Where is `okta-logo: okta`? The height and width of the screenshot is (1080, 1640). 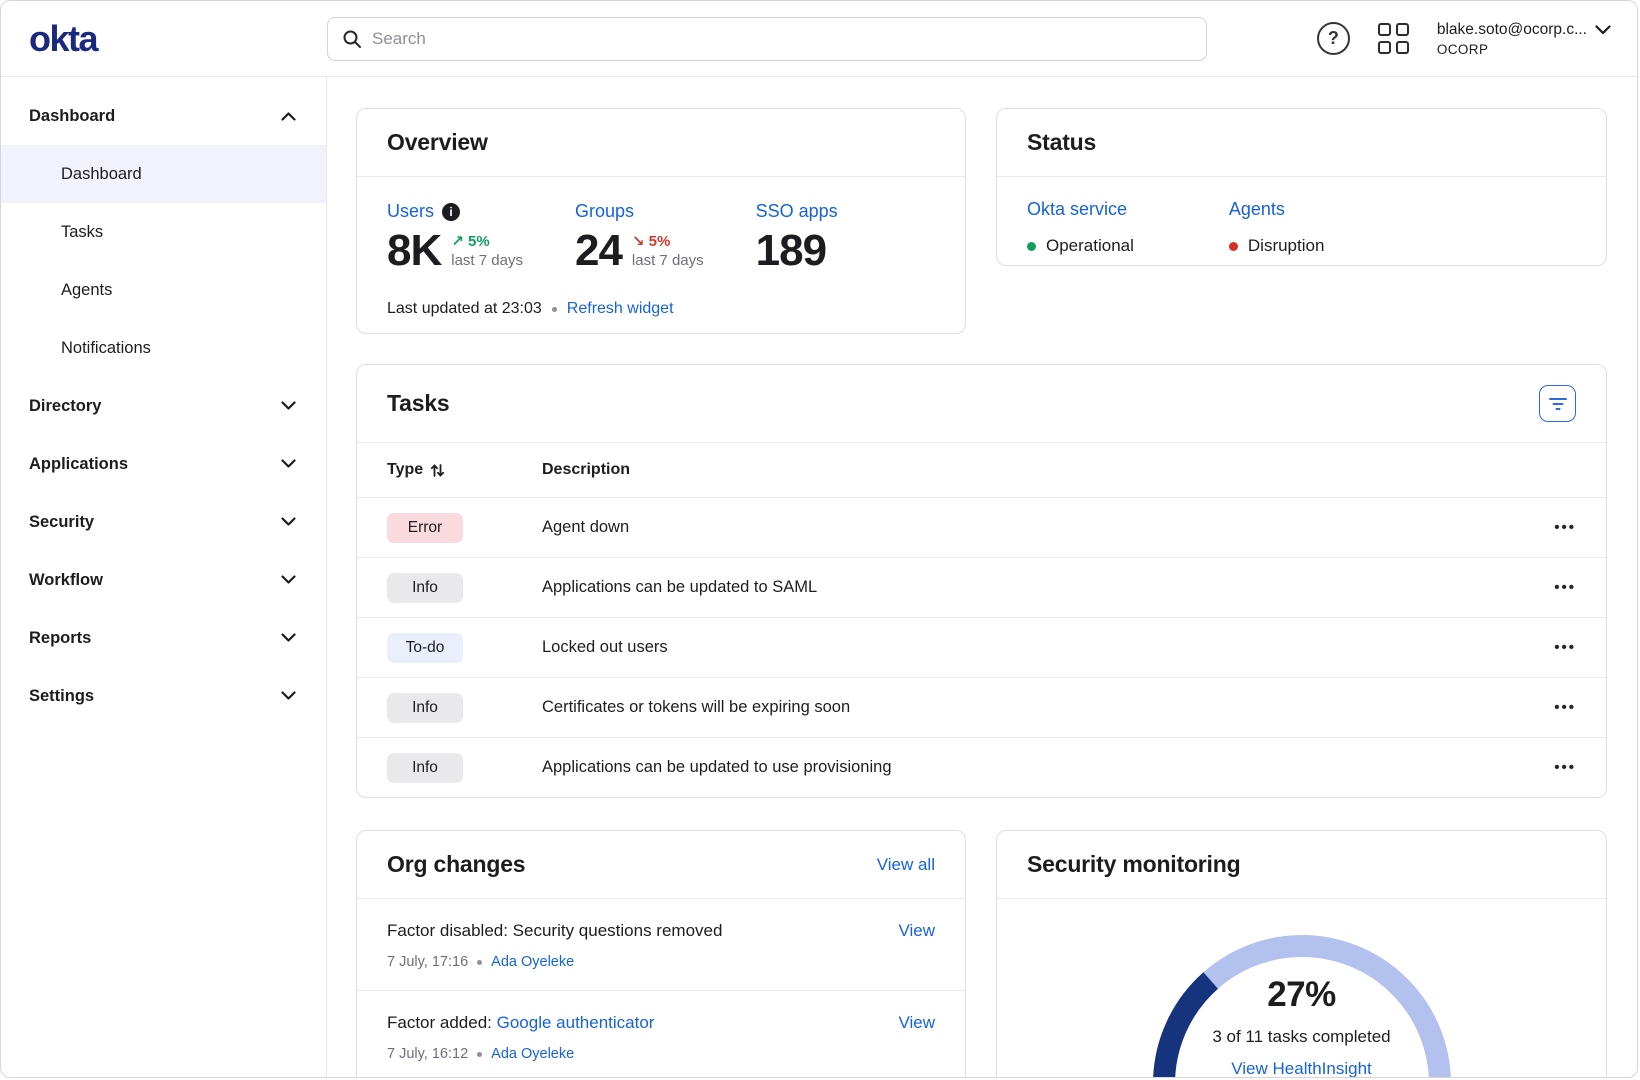
okta-logo: okta is located at coordinates (64, 38).